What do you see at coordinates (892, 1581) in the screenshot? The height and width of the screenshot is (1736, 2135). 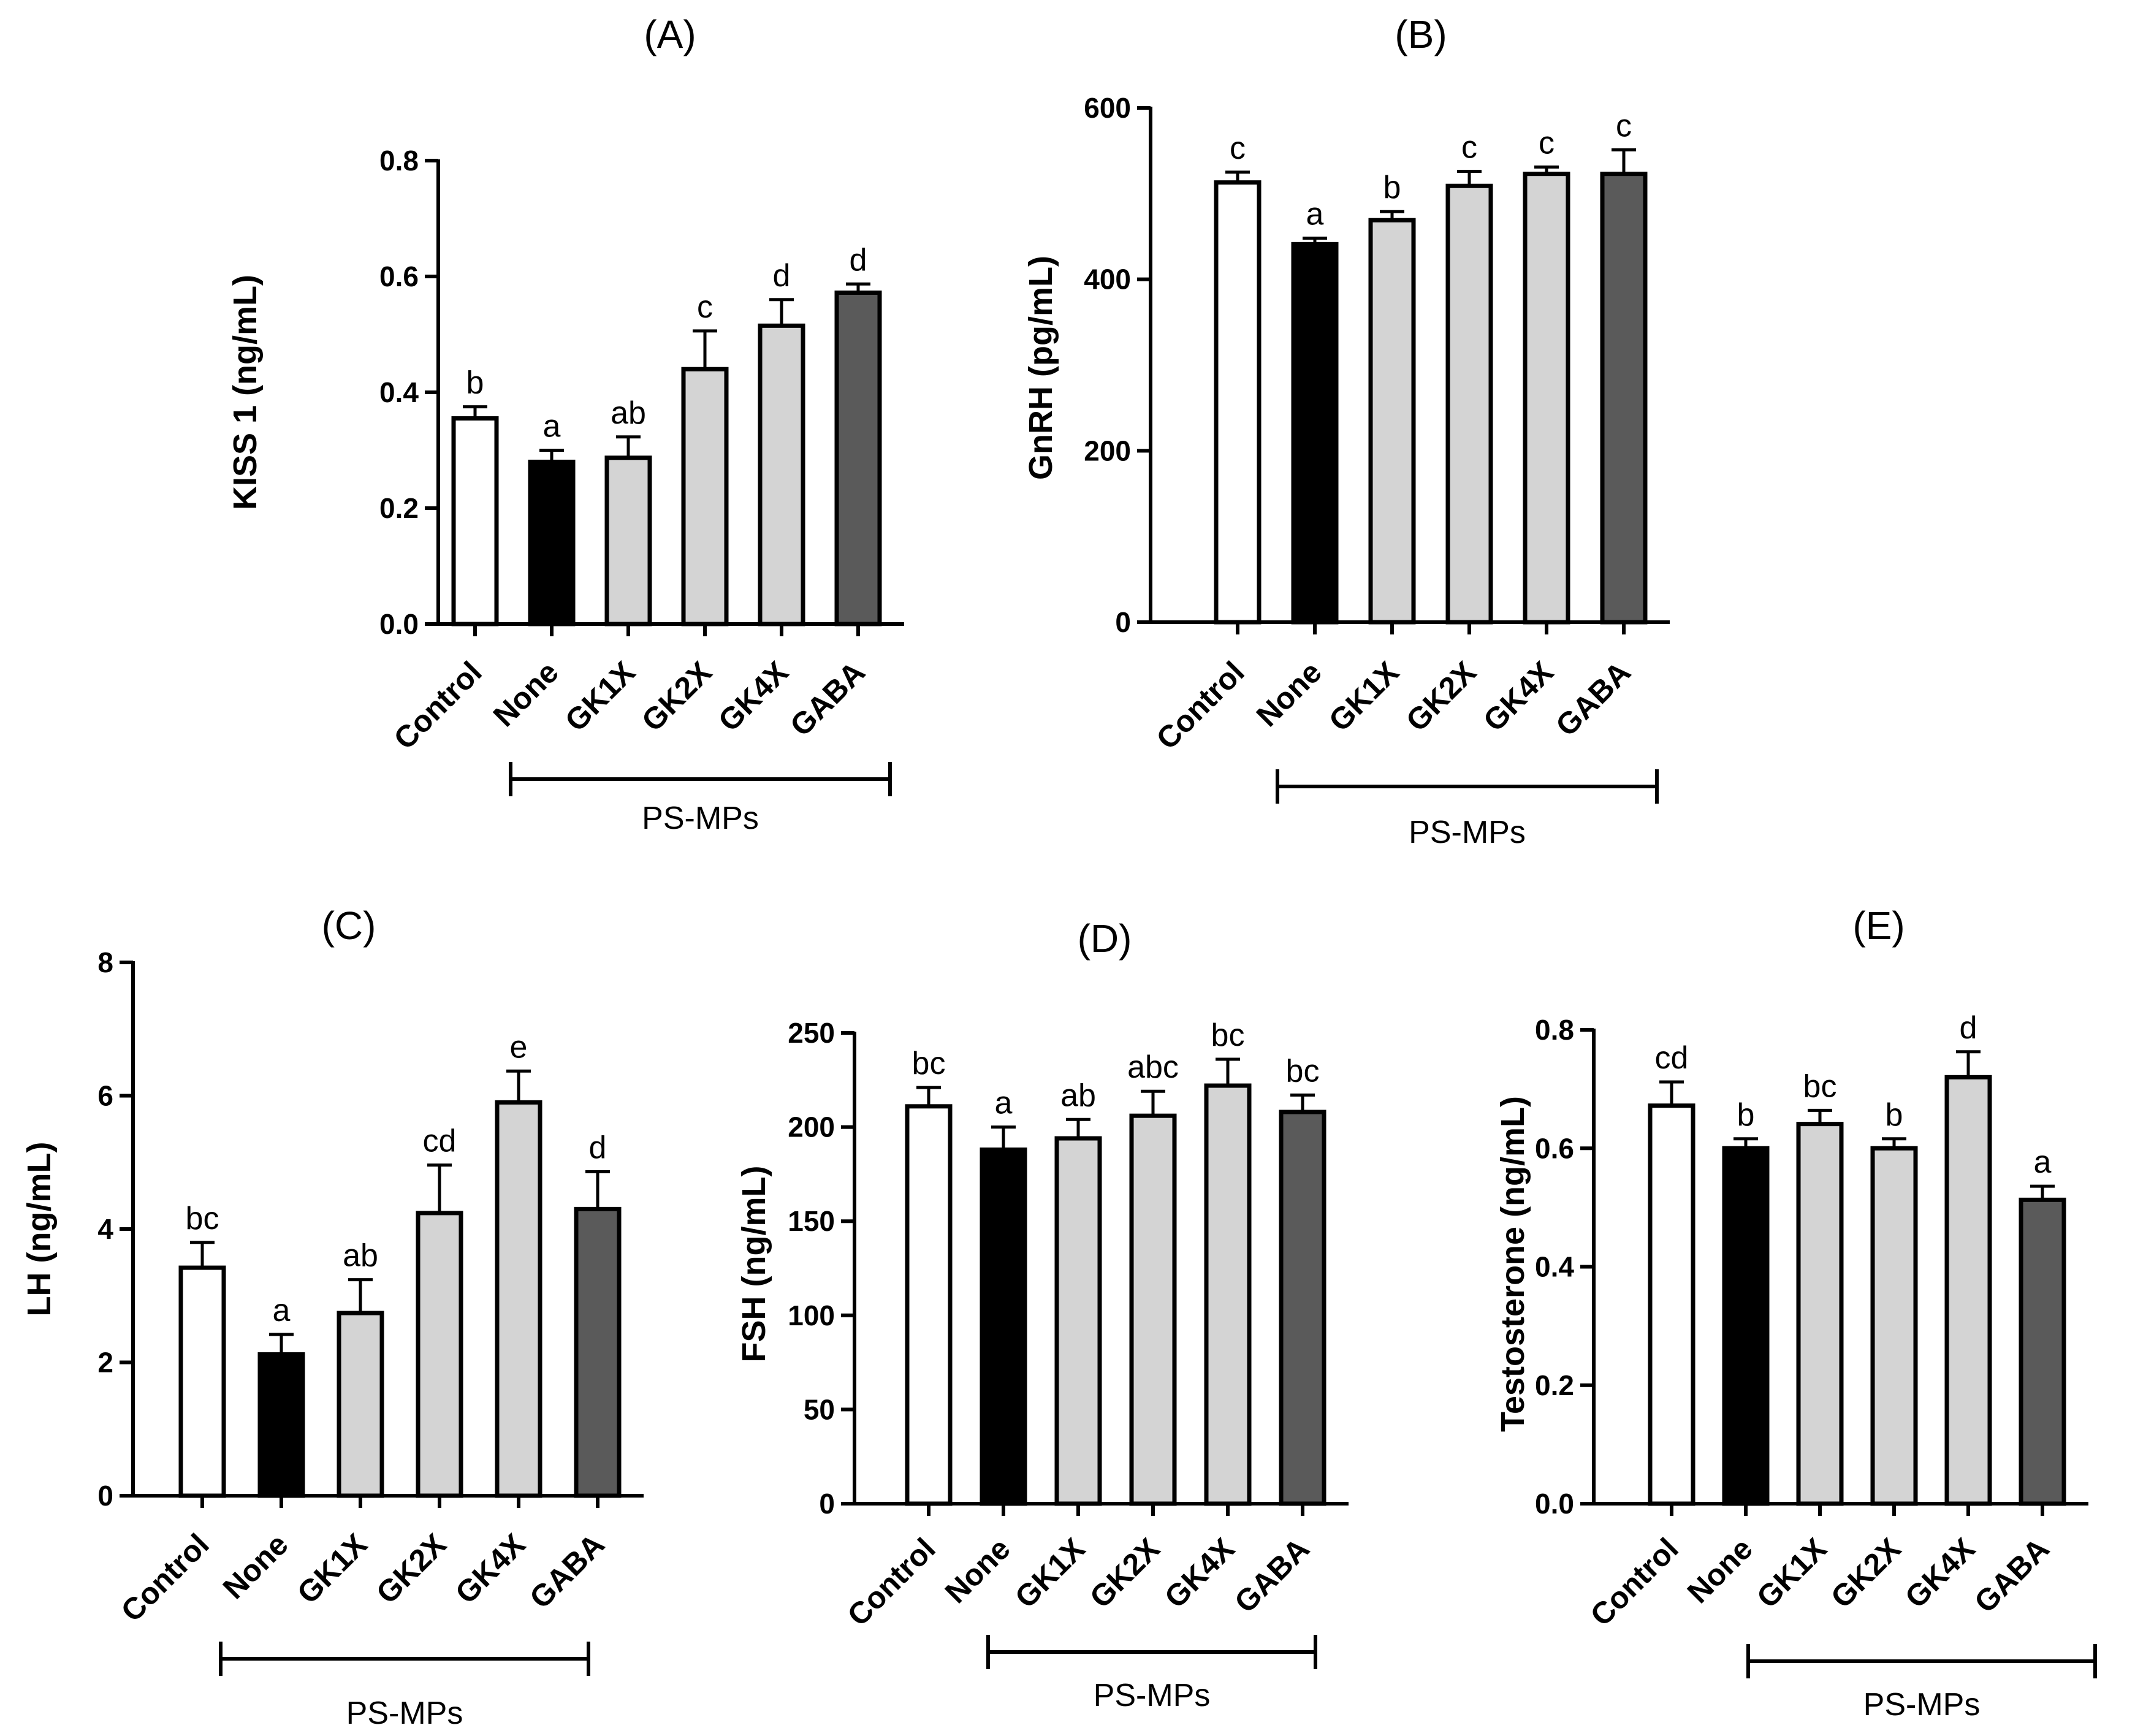 I see `category-label-control: Control` at bounding box center [892, 1581].